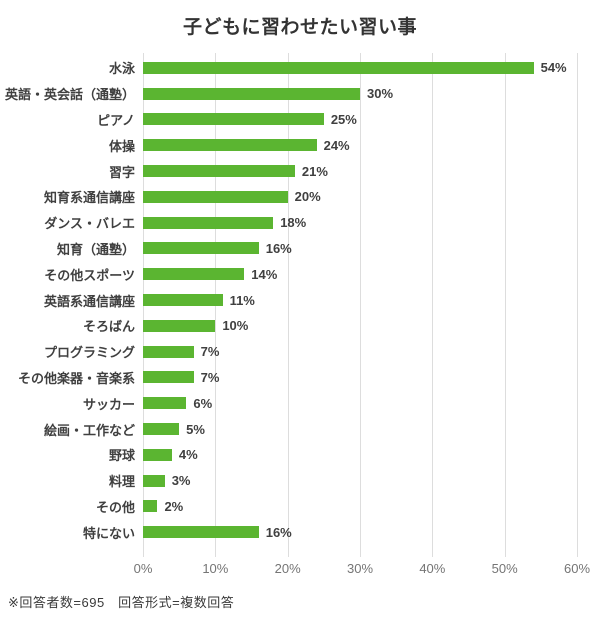  Describe the element at coordinates (432, 568) in the screenshot. I see `x-tick-label: 40%` at that location.